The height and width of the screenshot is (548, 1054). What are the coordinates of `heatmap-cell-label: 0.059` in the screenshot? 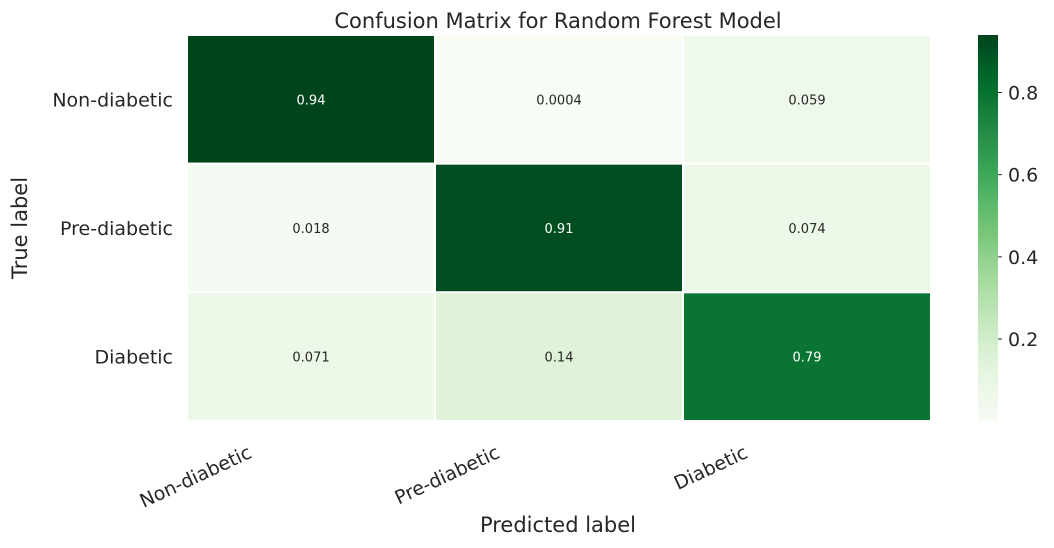 It's located at (806, 100).